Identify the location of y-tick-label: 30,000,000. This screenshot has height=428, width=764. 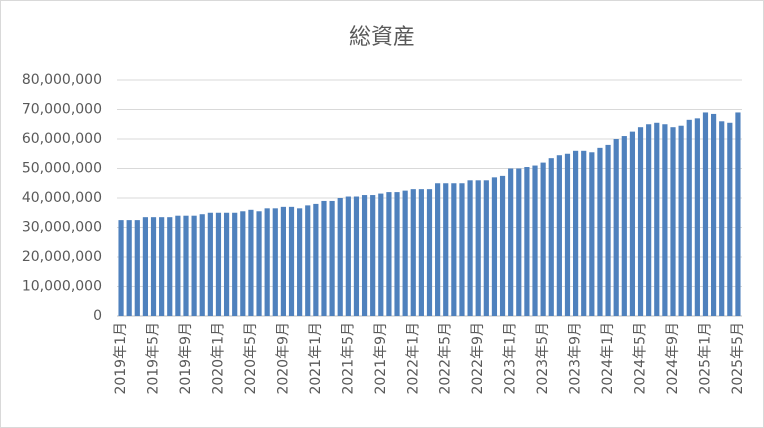
(62, 228).